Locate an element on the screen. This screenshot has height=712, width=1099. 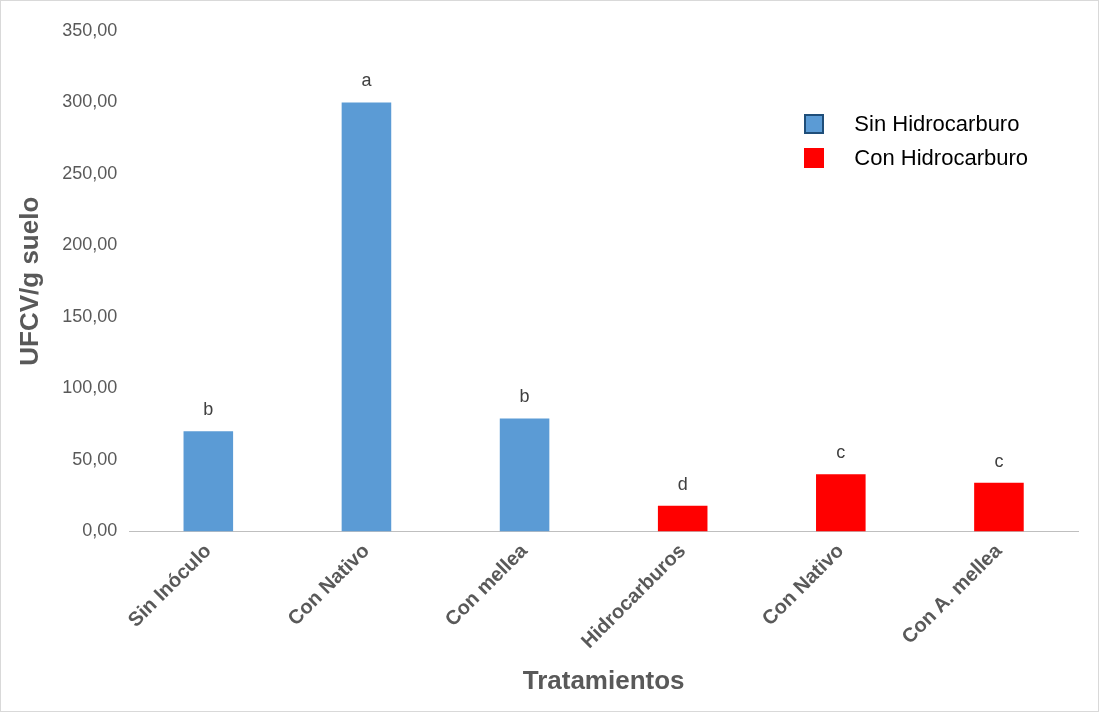
data-label: d is located at coordinates (682, 483).